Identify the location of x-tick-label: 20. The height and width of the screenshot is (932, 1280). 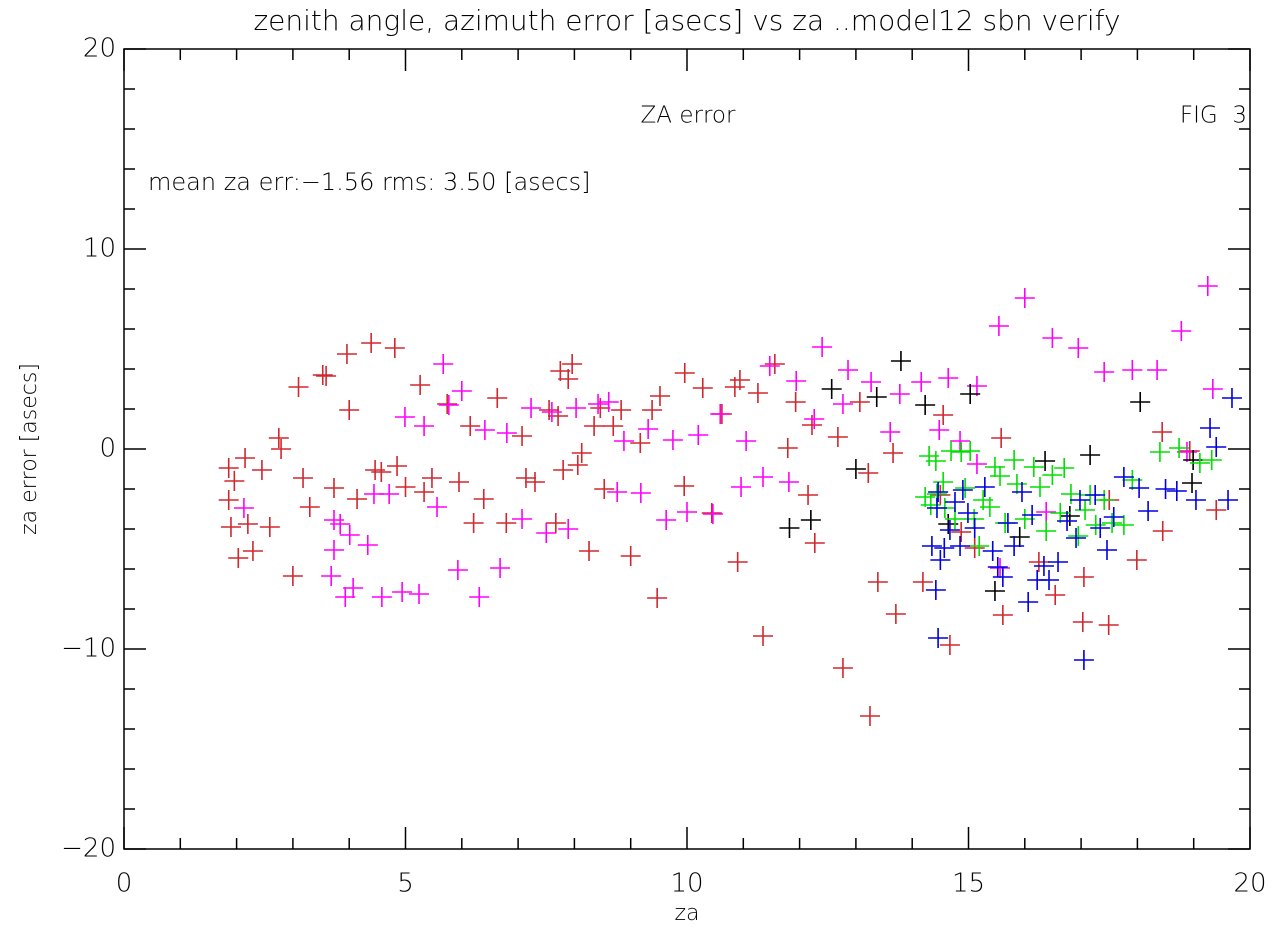
(1249, 884).